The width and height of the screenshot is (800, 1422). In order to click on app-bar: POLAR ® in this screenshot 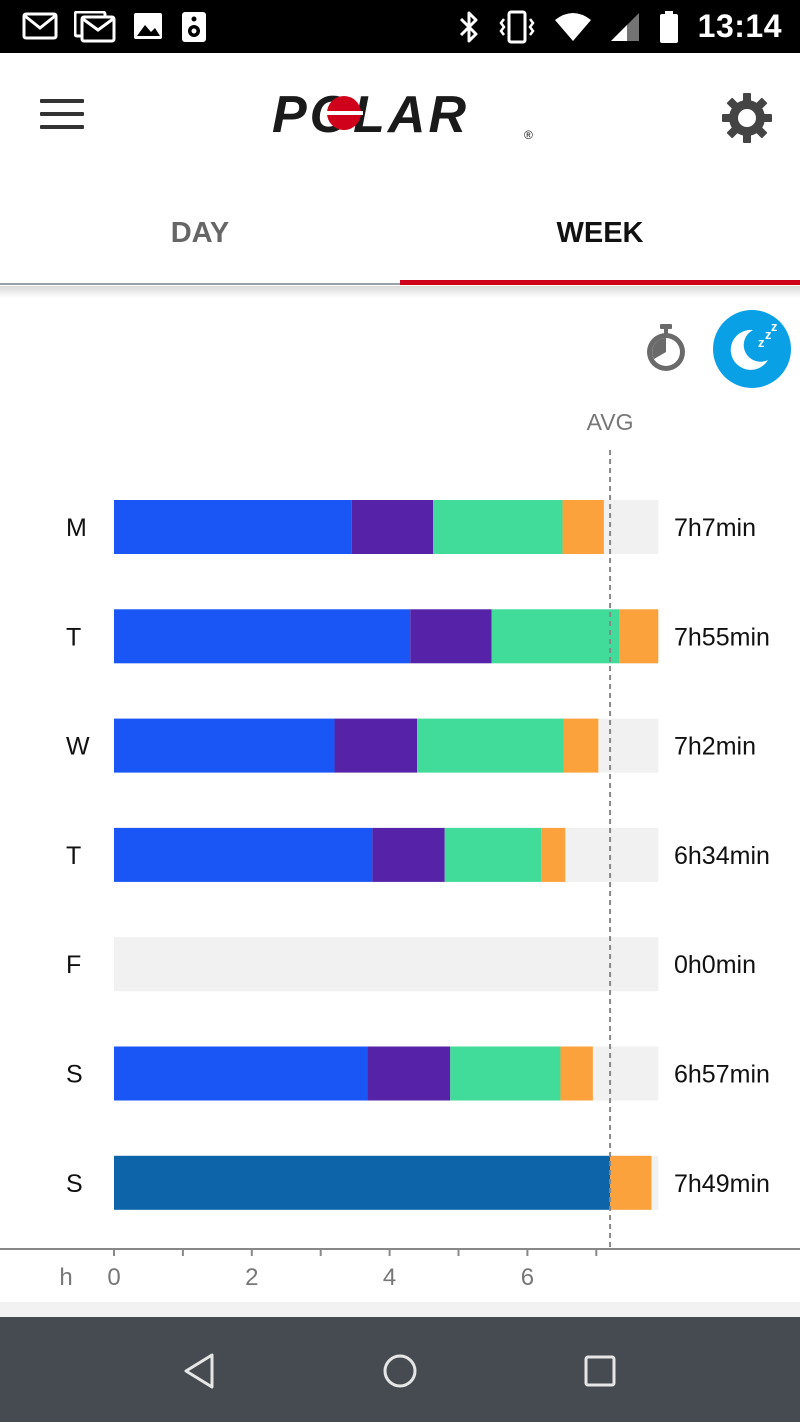, I will do `click(400, 118)`.